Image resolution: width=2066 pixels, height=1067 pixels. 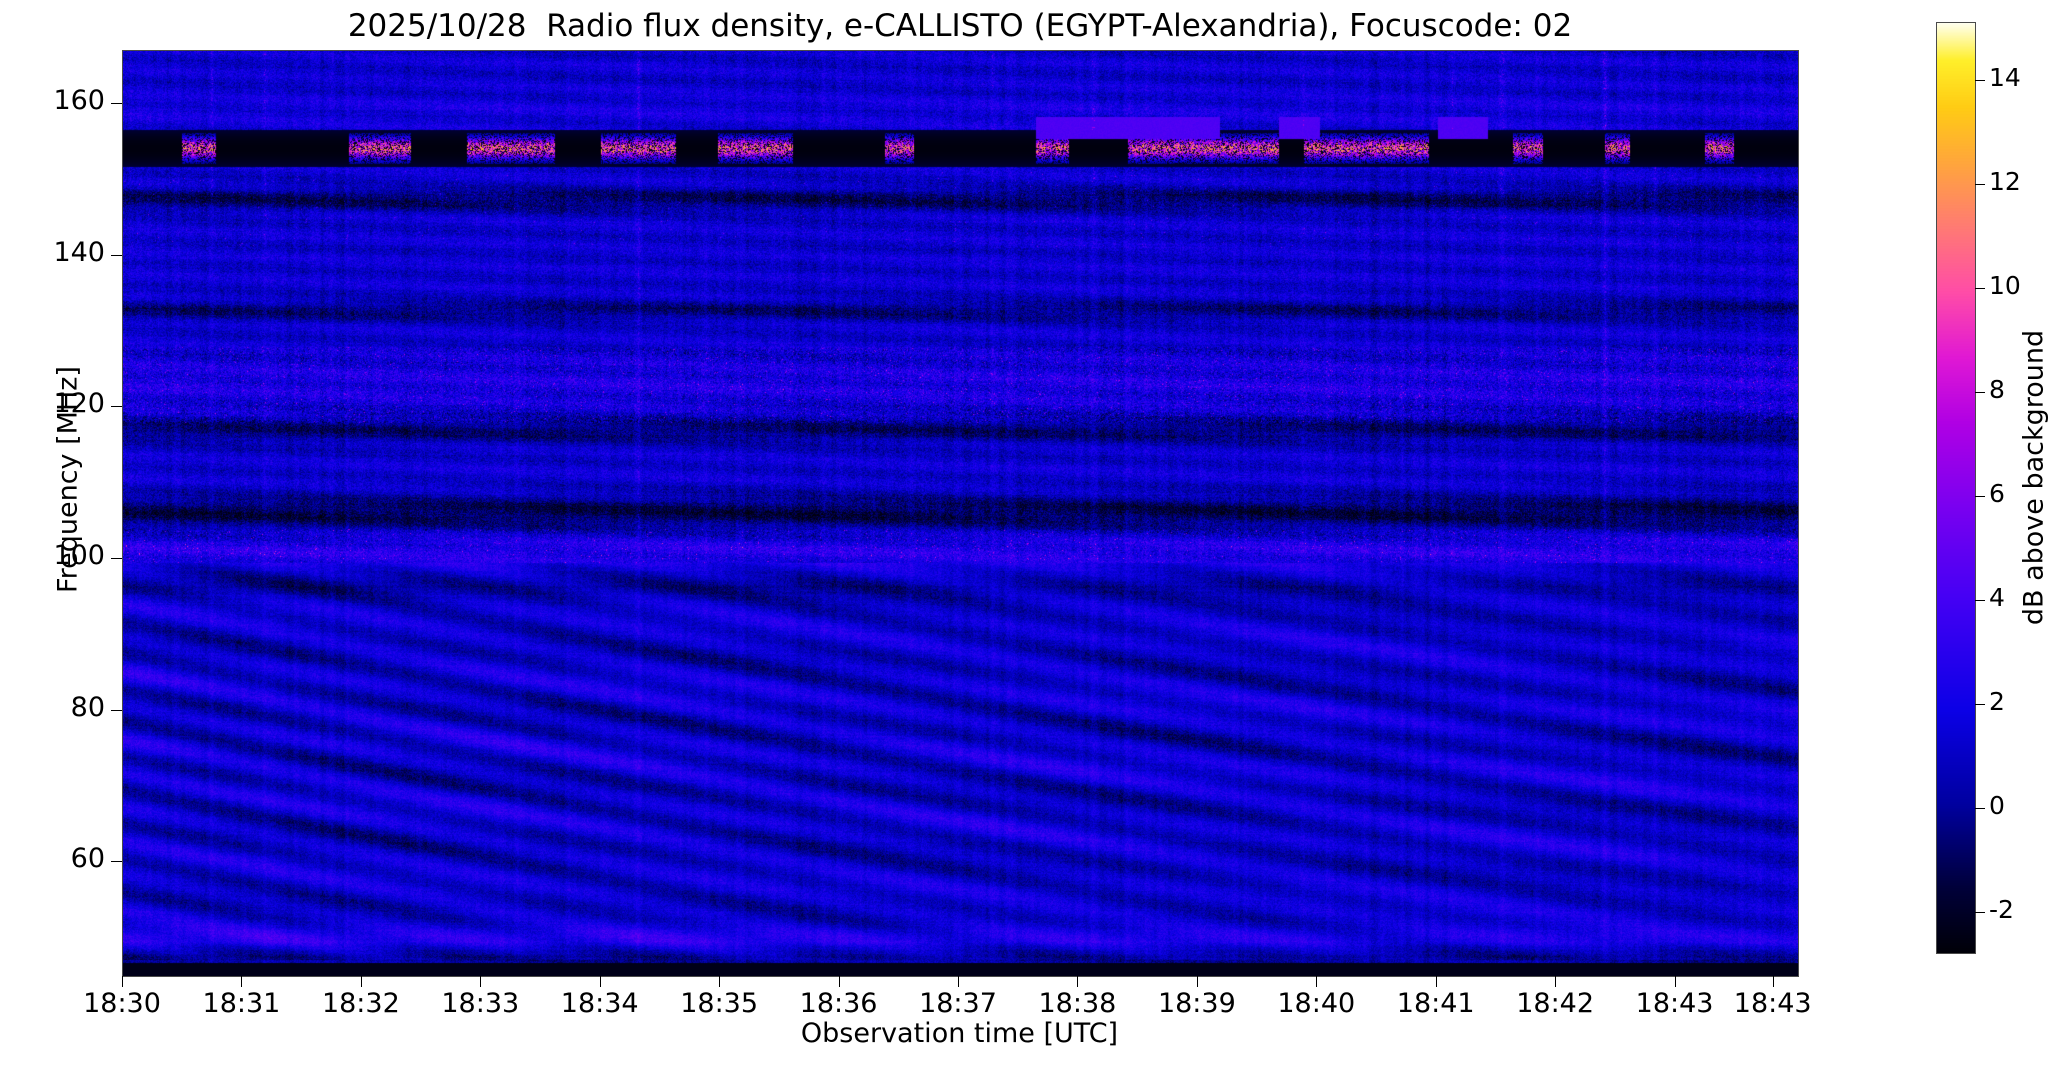 I want to click on colorbar-gradient, so click(x=1956, y=488).